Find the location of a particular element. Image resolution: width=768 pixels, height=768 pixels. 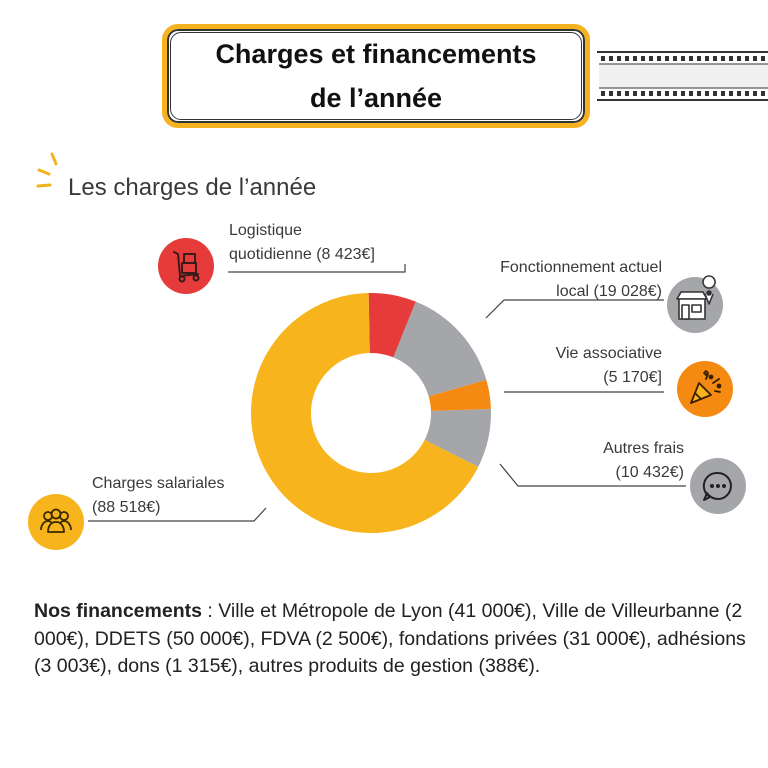

party-popper-icon is located at coordinates (705, 389).